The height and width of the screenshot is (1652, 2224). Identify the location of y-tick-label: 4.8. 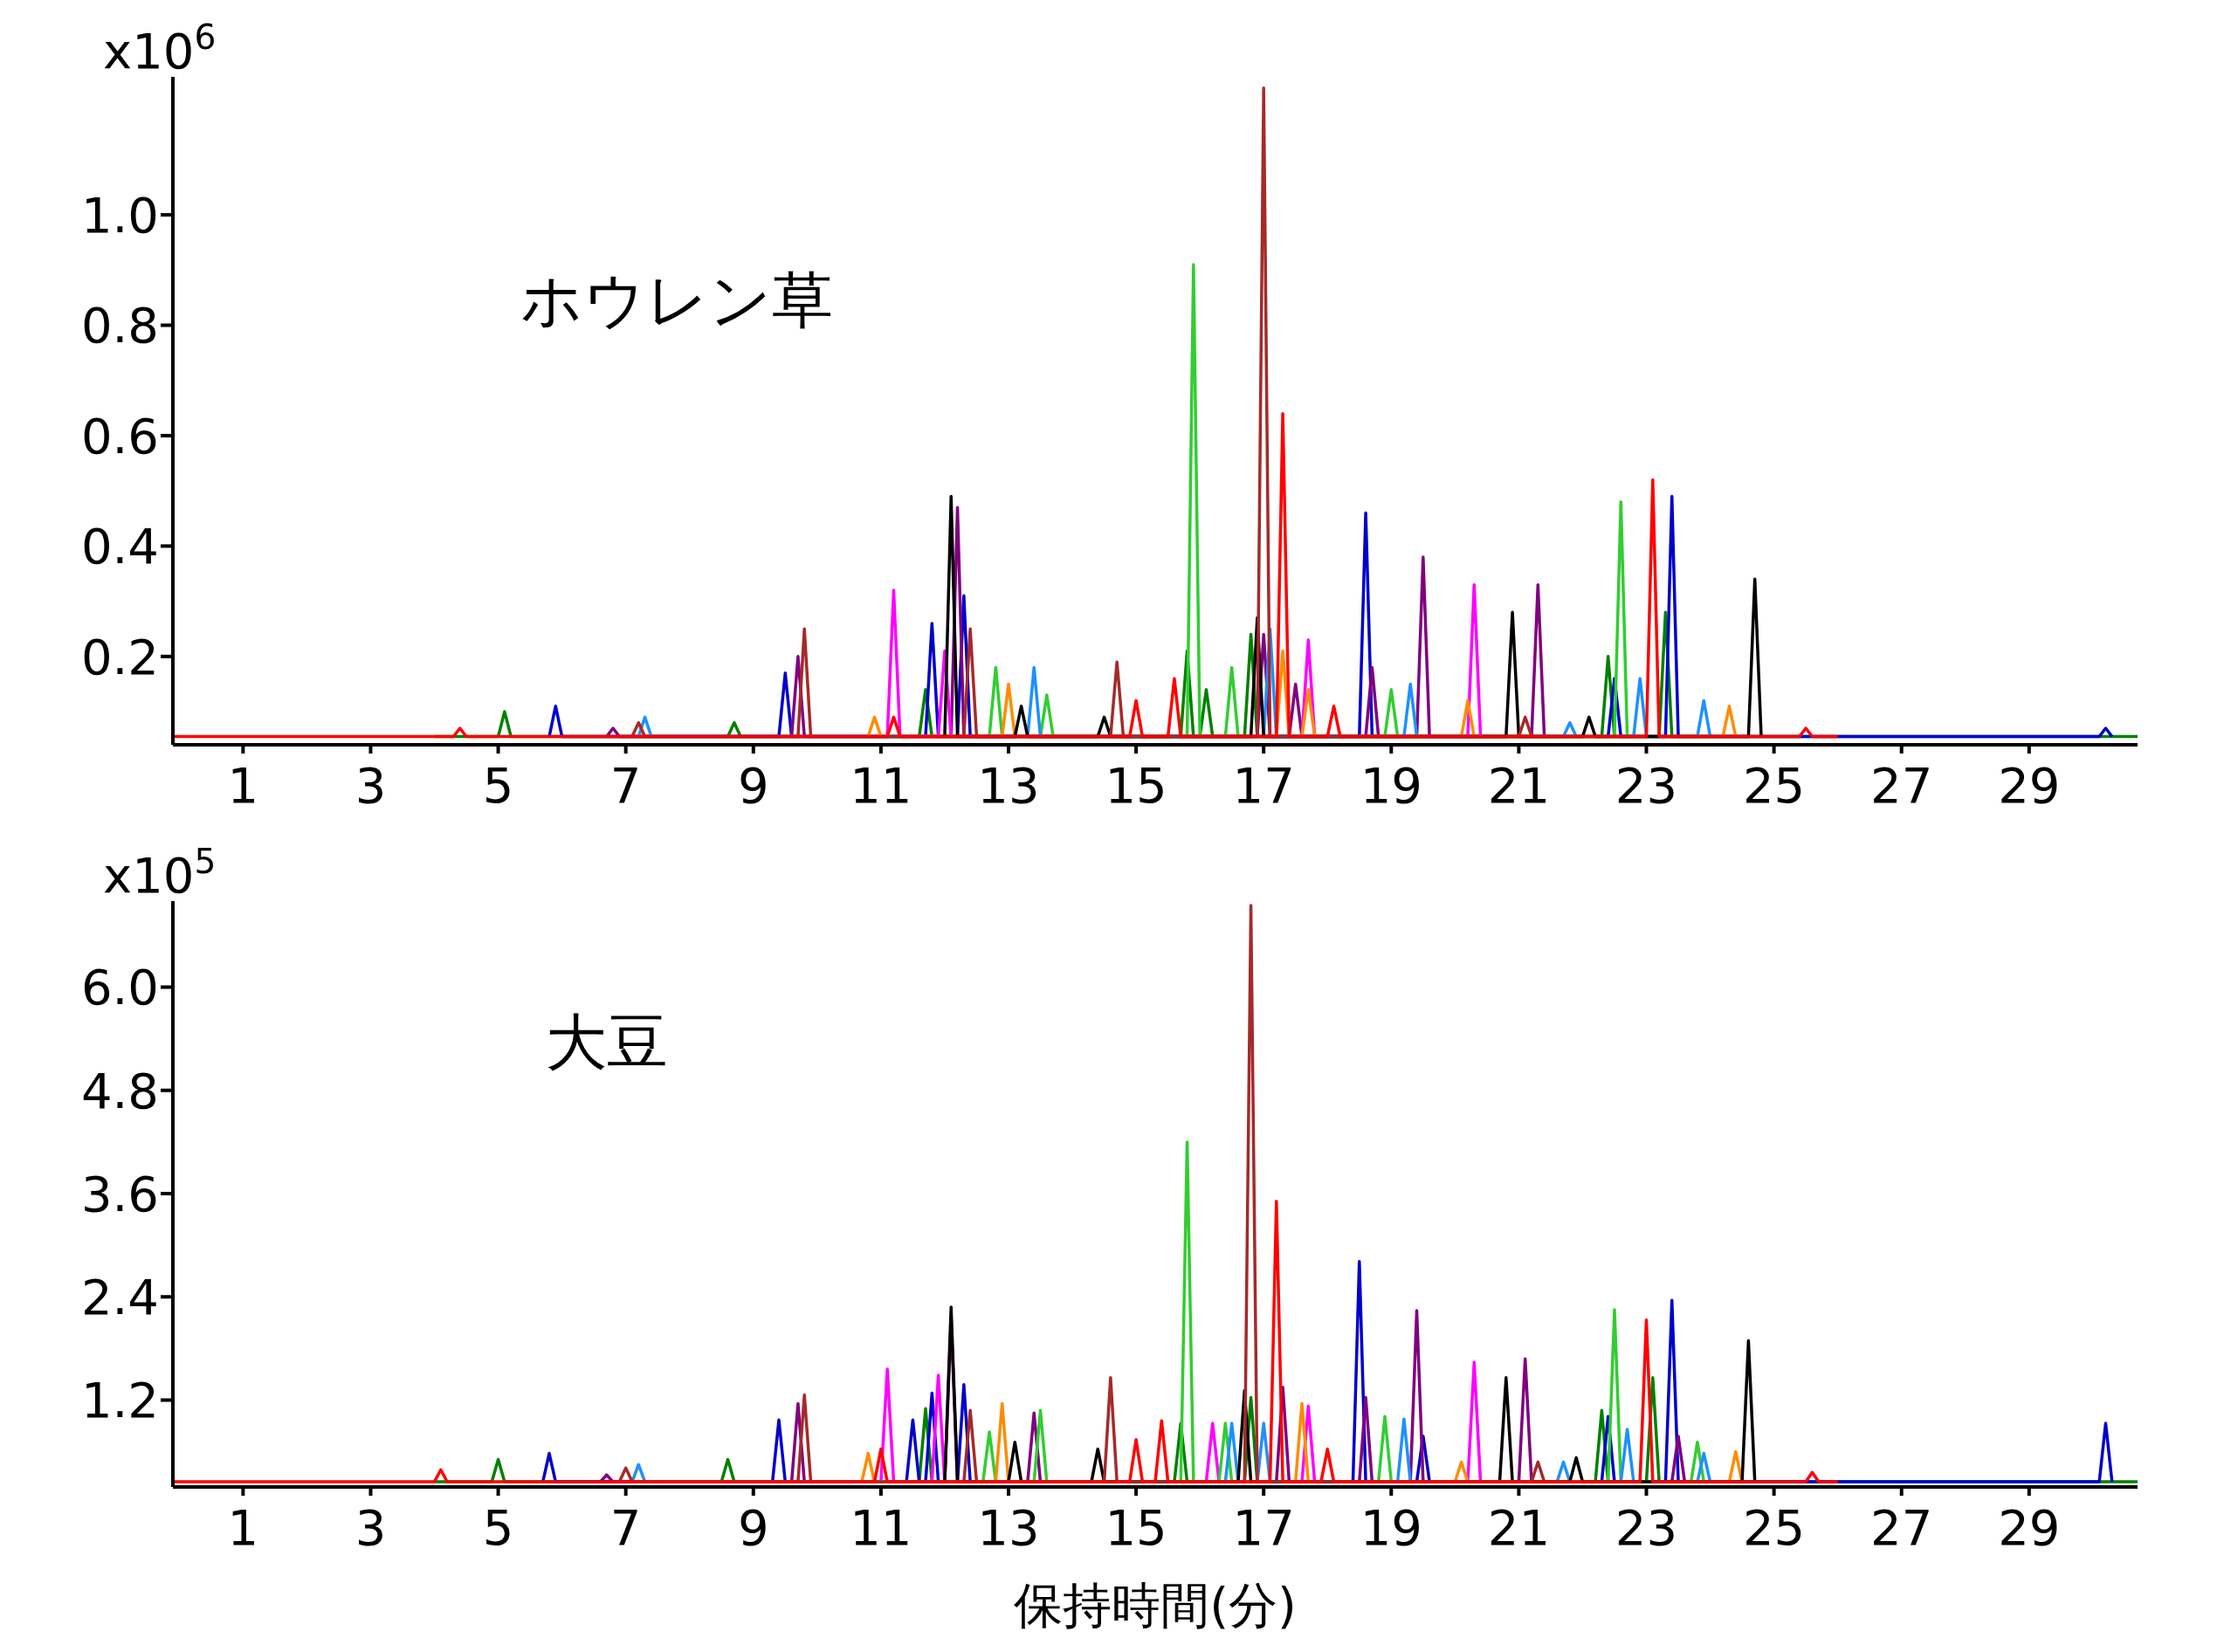
(119, 1090).